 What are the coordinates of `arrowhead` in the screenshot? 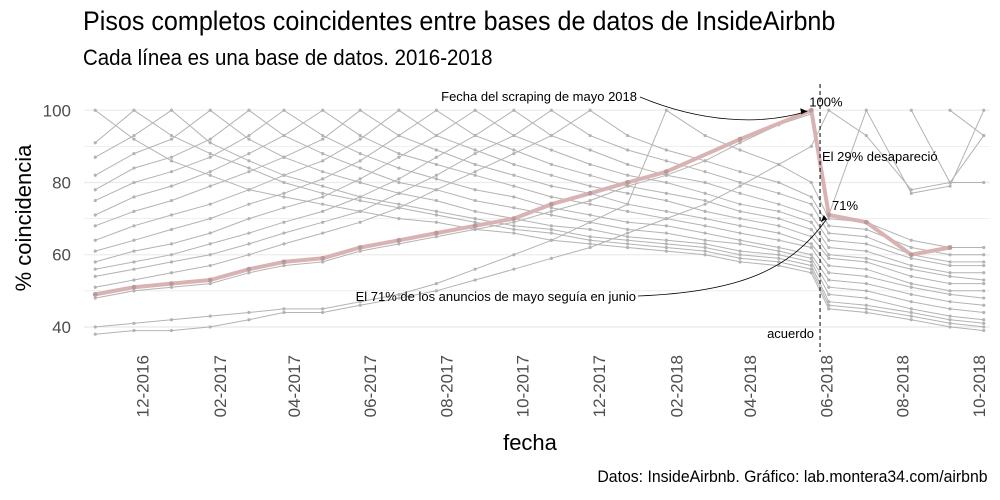 It's located at (823, 218).